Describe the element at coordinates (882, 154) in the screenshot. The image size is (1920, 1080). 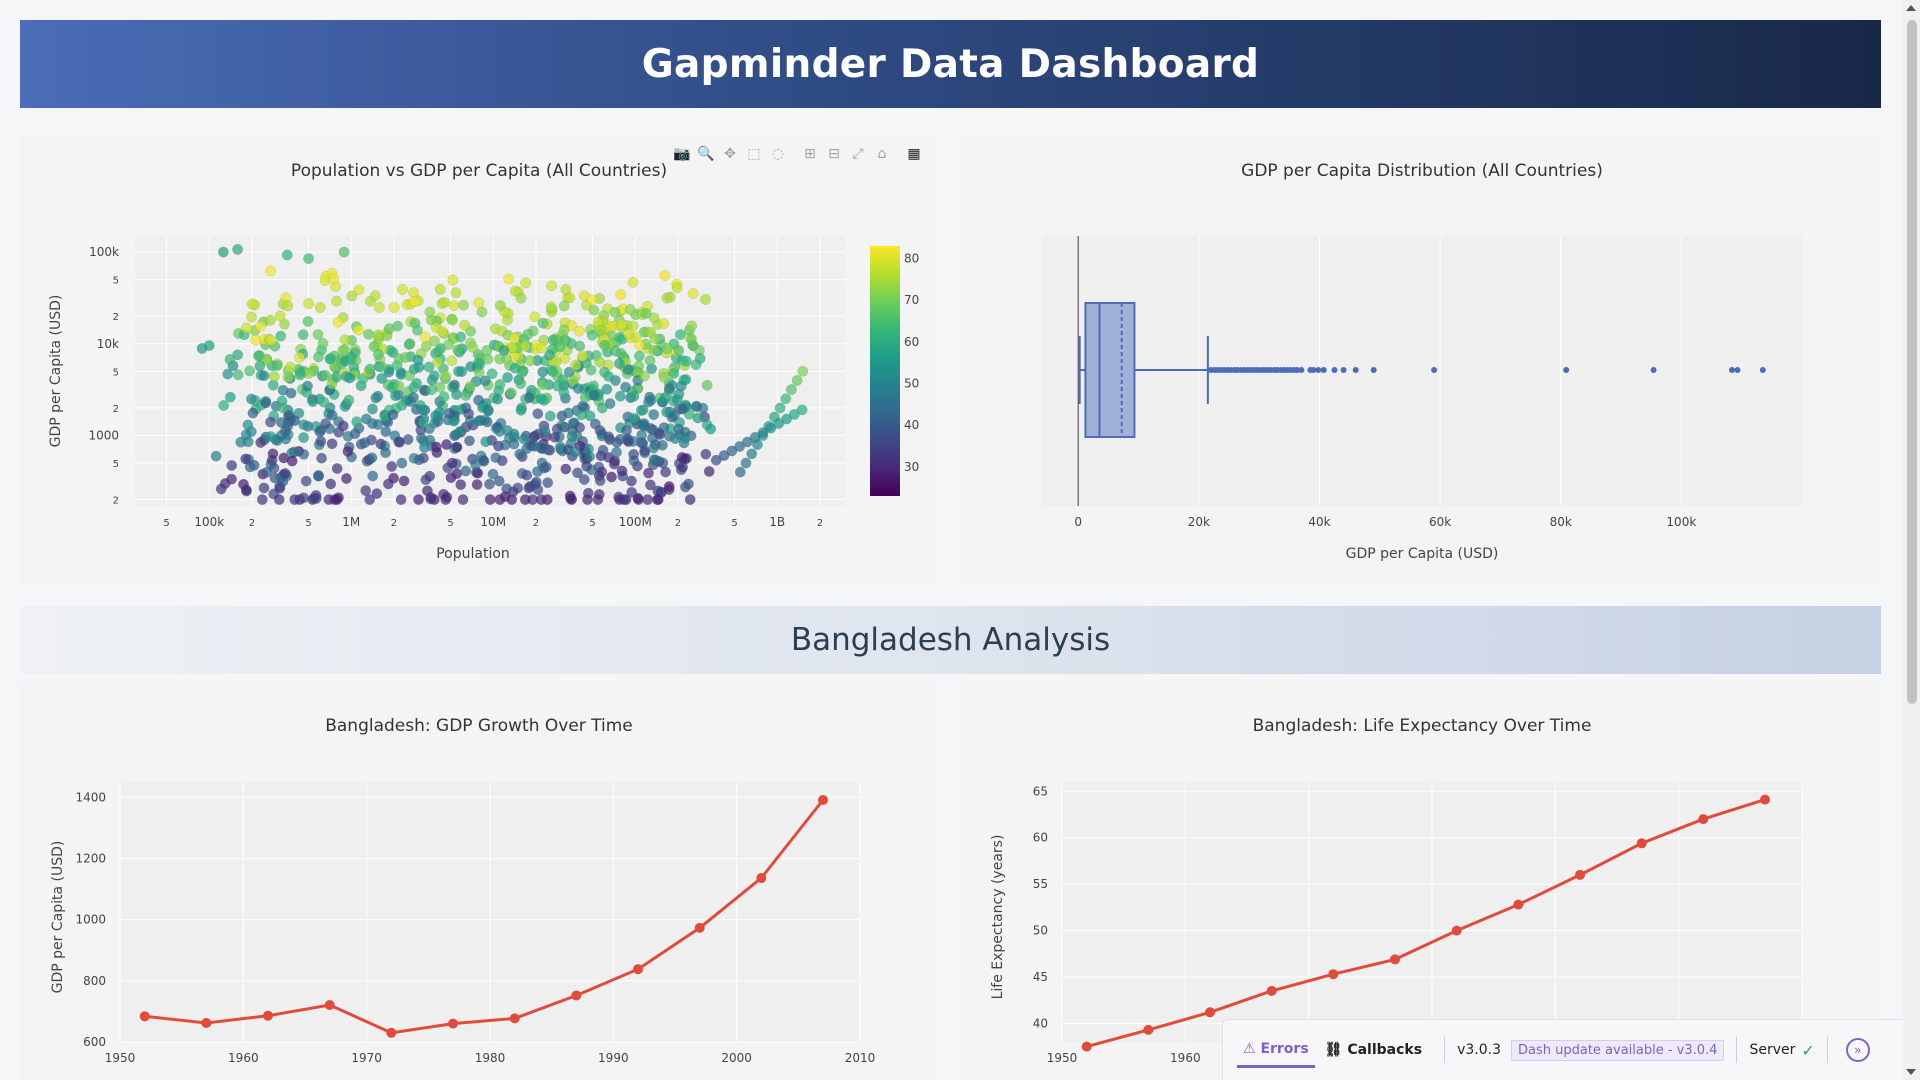
I see `reset-axes-icon: ⌂` at that location.